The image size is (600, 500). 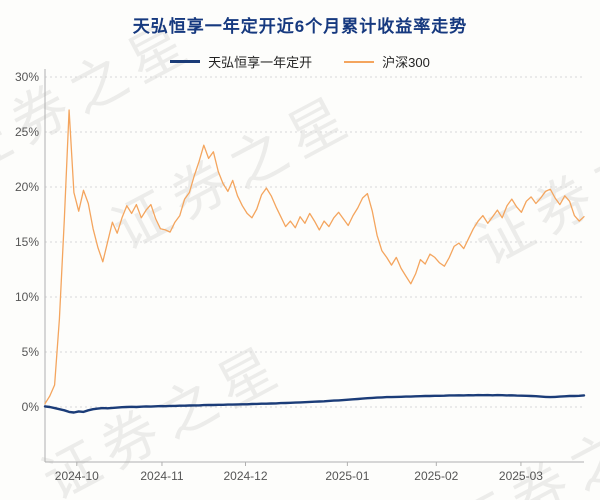 I want to click on chart-legend: 天弘恒享一年定开 沪深300, so click(x=300, y=61).